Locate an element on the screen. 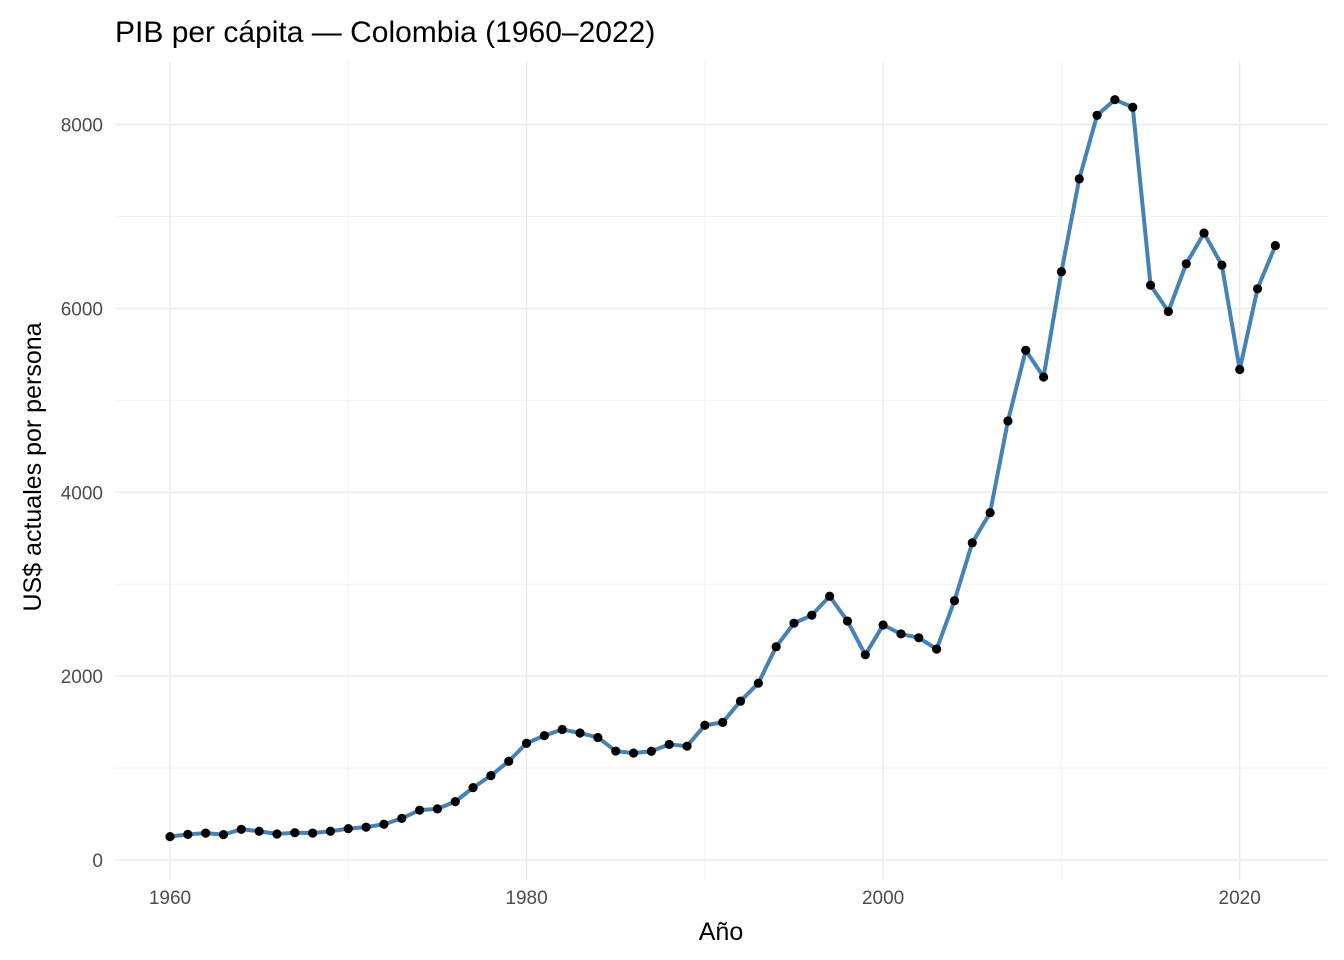 This screenshot has height=960, width=1344. y-axis-ticks: 0 2000 4000 6000 8000 is located at coordinates (82, 494).